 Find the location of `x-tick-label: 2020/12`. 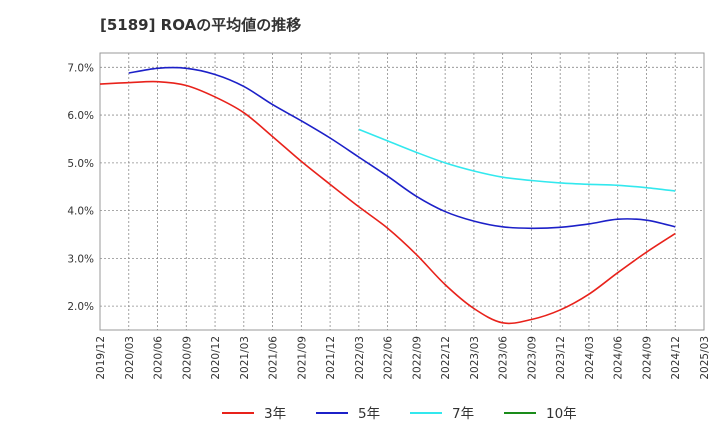

x-tick-label: 2020/12 is located at coordinates (216, 358).